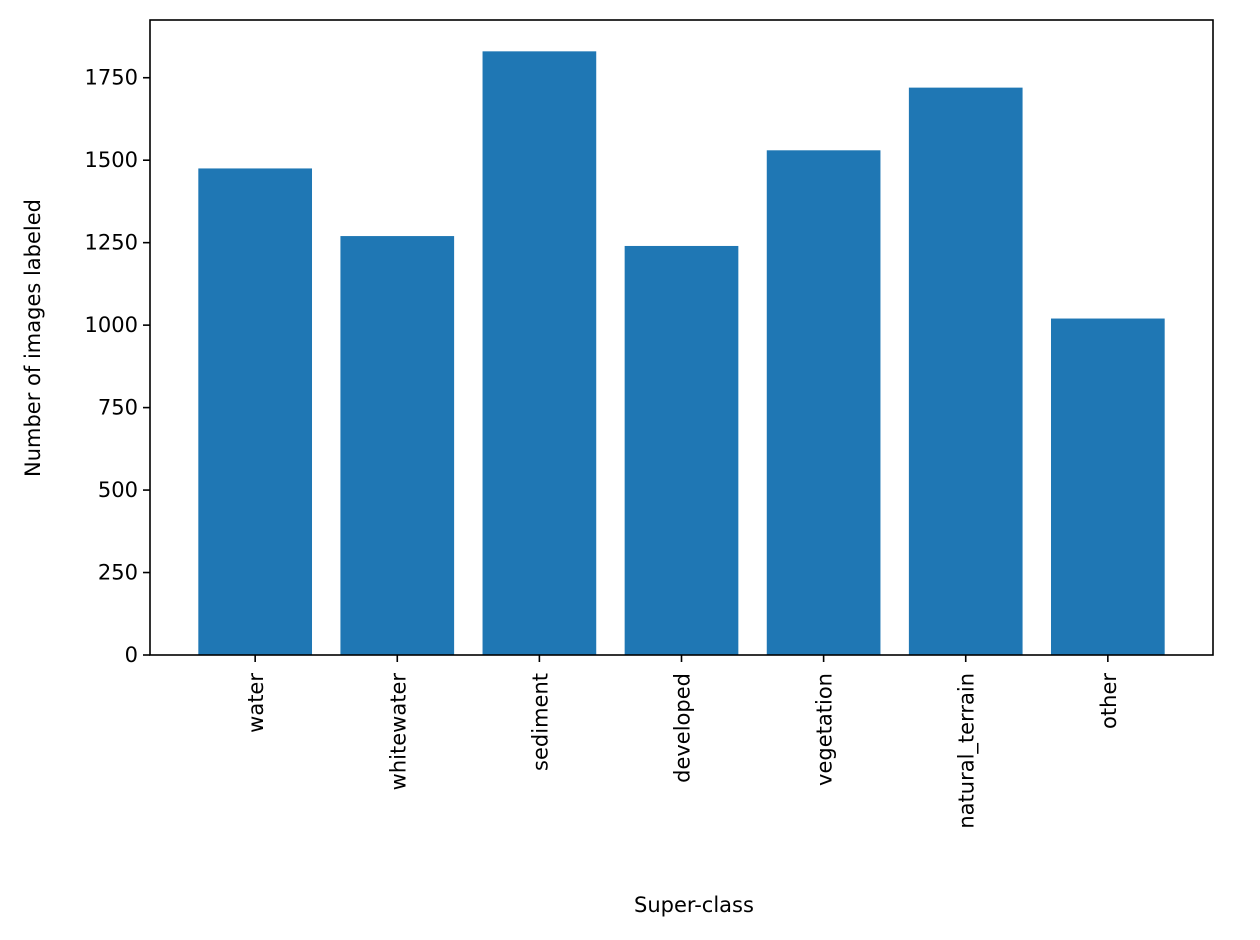 The height and width of the screenshot is (940, 1260). I want to click on bar-water, so click(255, 411).